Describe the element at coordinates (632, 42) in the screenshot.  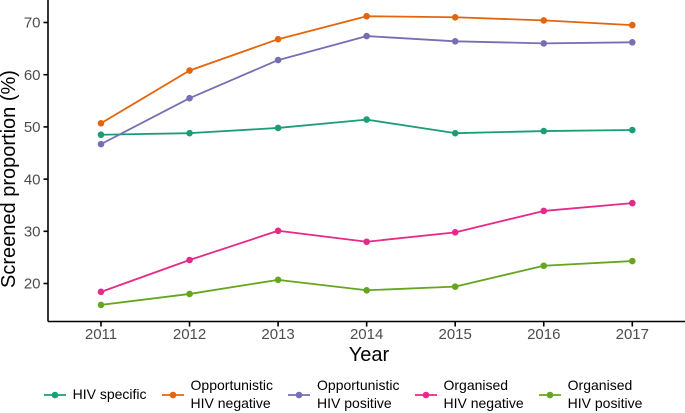
I see `data-point-opportunistic-hiv-positive-2017` at that location.